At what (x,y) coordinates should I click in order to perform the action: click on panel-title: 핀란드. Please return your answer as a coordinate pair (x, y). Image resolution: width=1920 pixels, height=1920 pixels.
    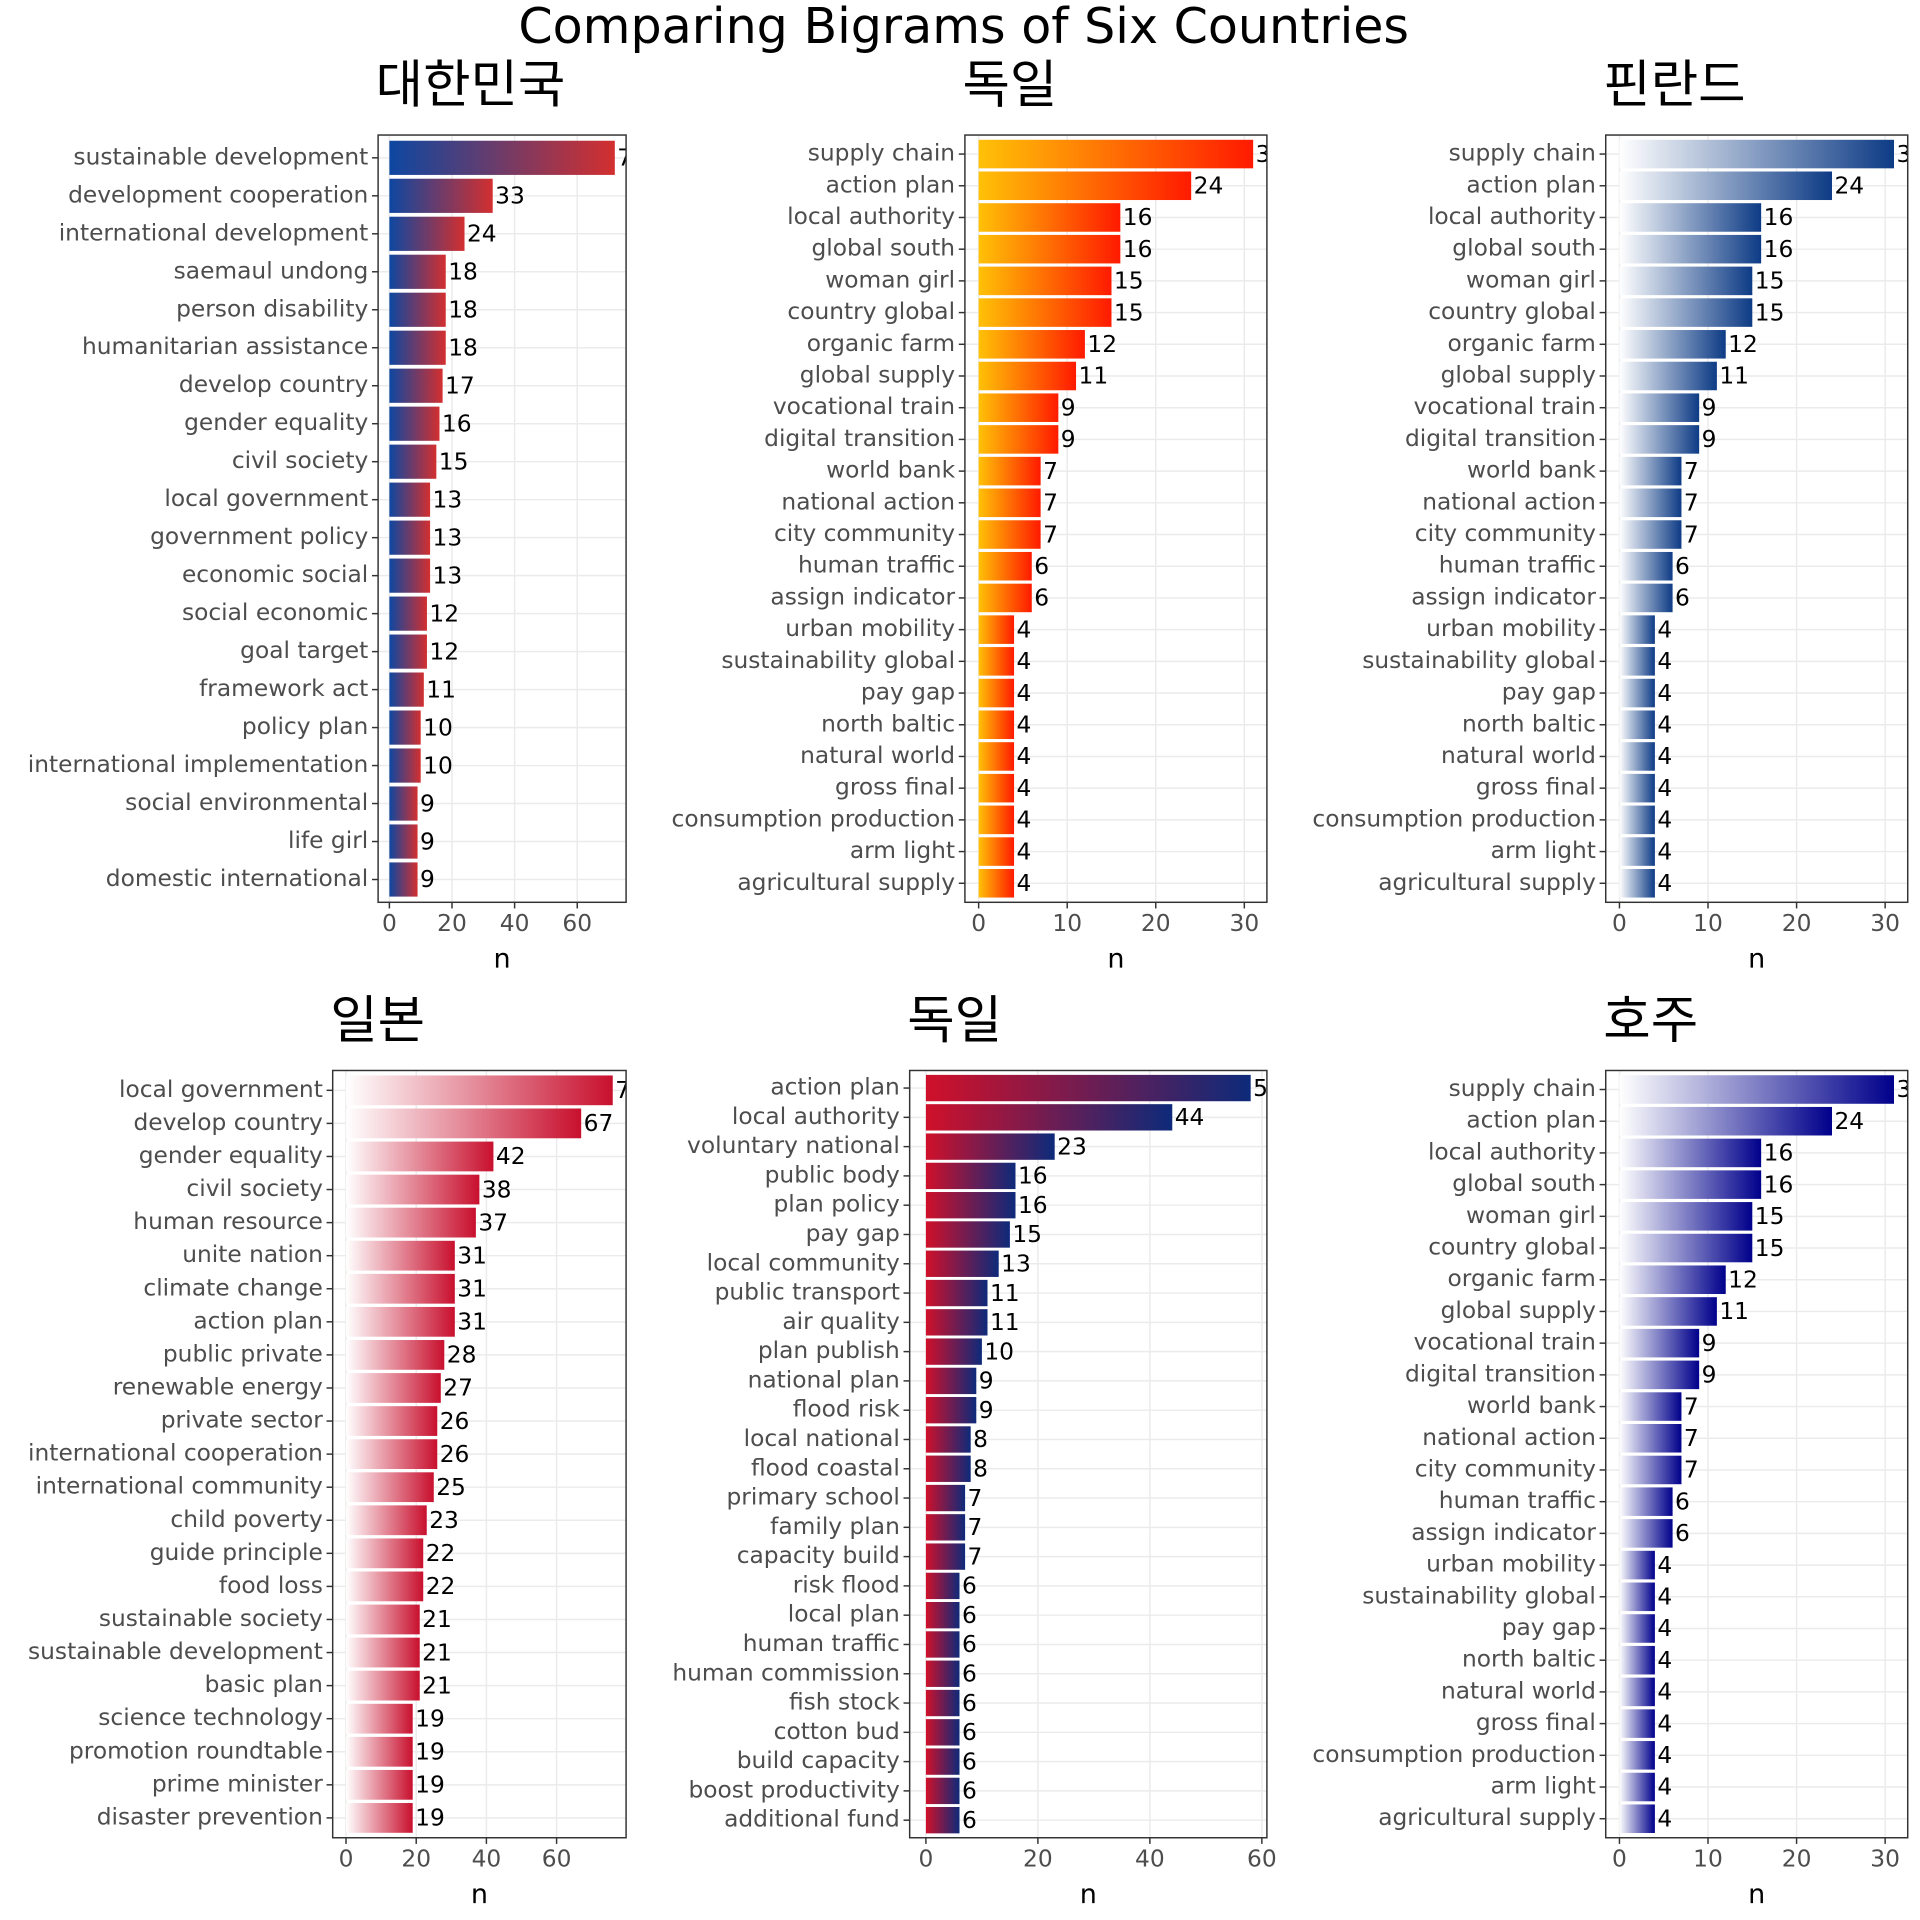
    Looking at the image, I should click on (1674, 85).